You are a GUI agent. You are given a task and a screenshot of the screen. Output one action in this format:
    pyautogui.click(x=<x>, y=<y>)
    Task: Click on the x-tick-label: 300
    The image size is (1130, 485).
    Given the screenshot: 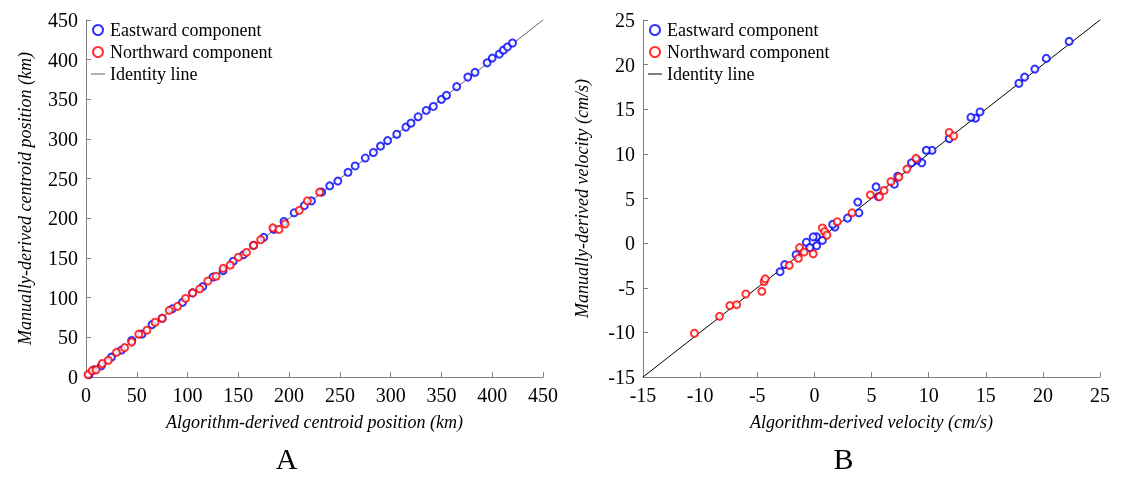 What is the action you would take?
    pyautogui.click(x=390, y=395)
    